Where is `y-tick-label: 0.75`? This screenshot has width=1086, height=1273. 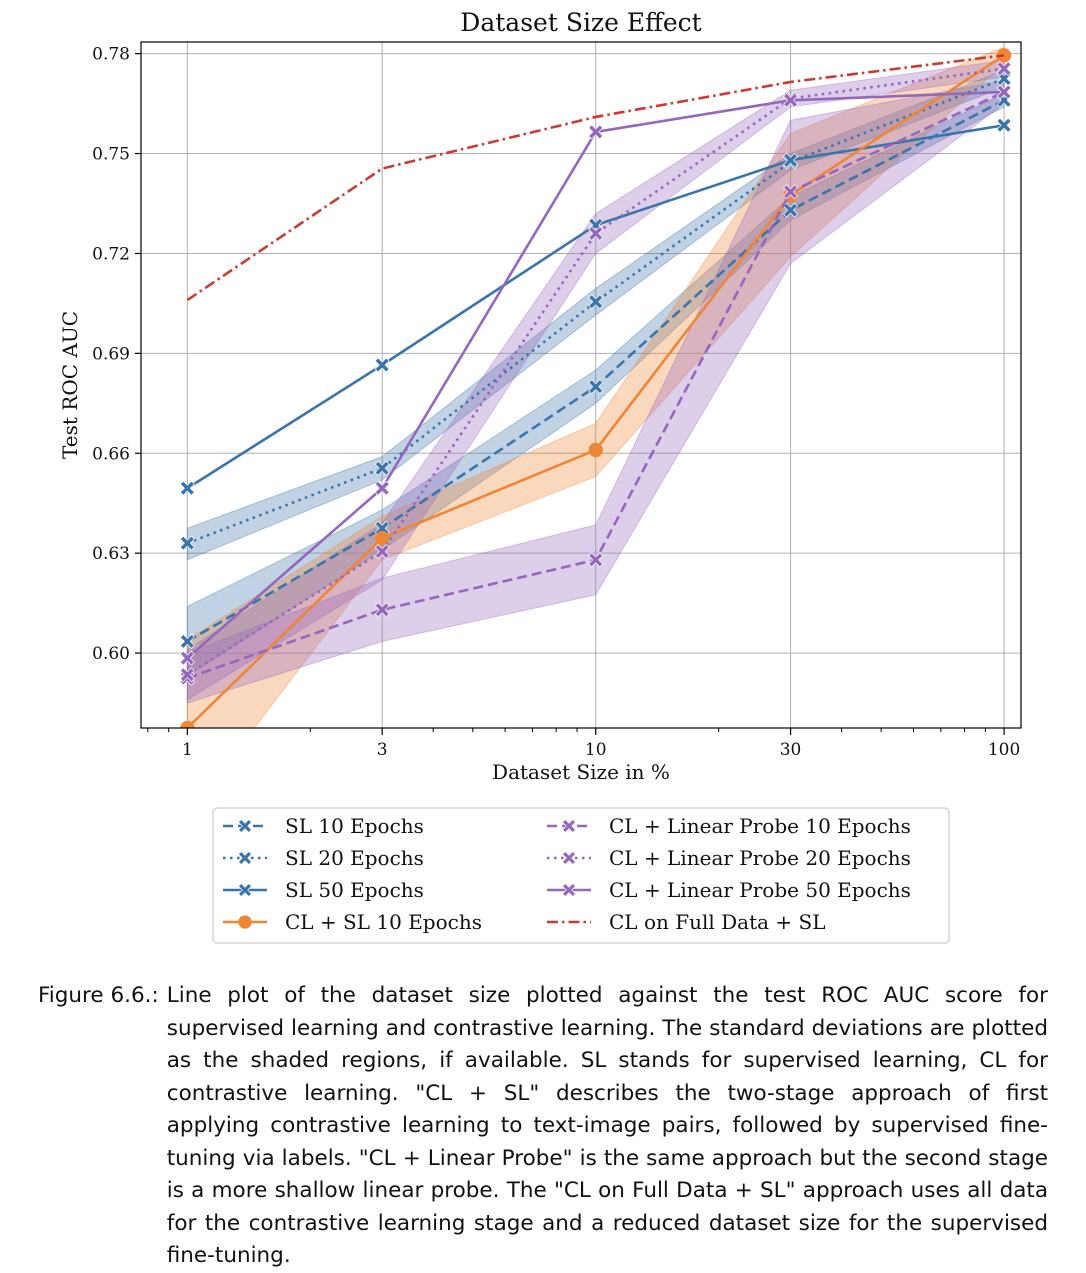 y-tick-label: 0.75 is located at coordinates (111, 155).